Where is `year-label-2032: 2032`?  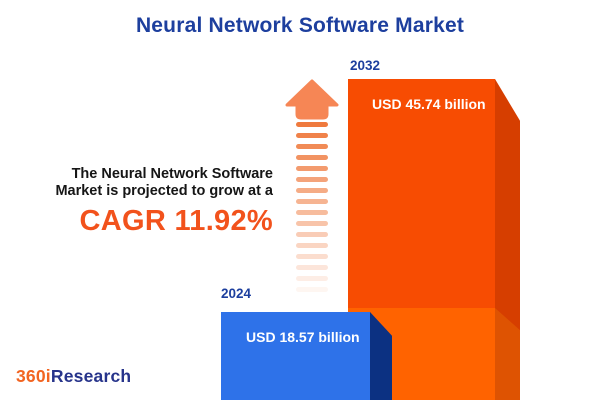
year-label-2032: 2032 is located at coordinates (365, 65).